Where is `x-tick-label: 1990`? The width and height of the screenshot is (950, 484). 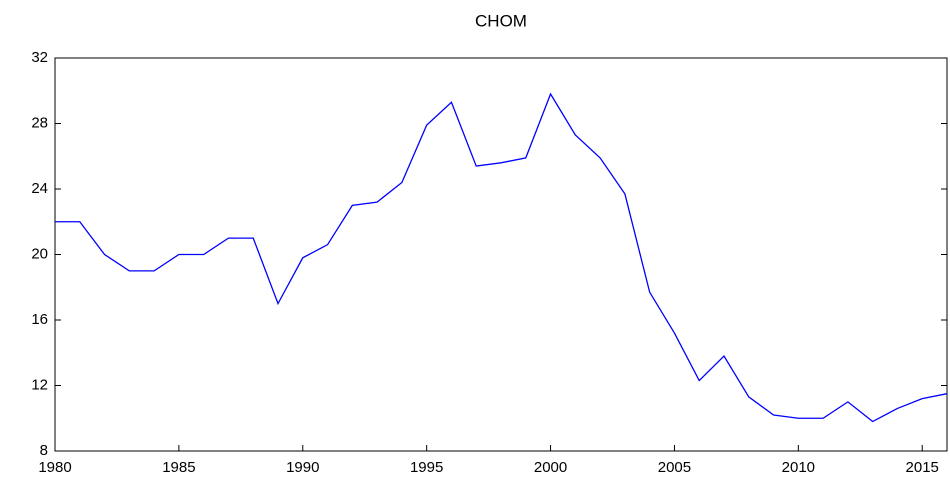 x-tick-label: 1990 is located at coordinates (302, 467).